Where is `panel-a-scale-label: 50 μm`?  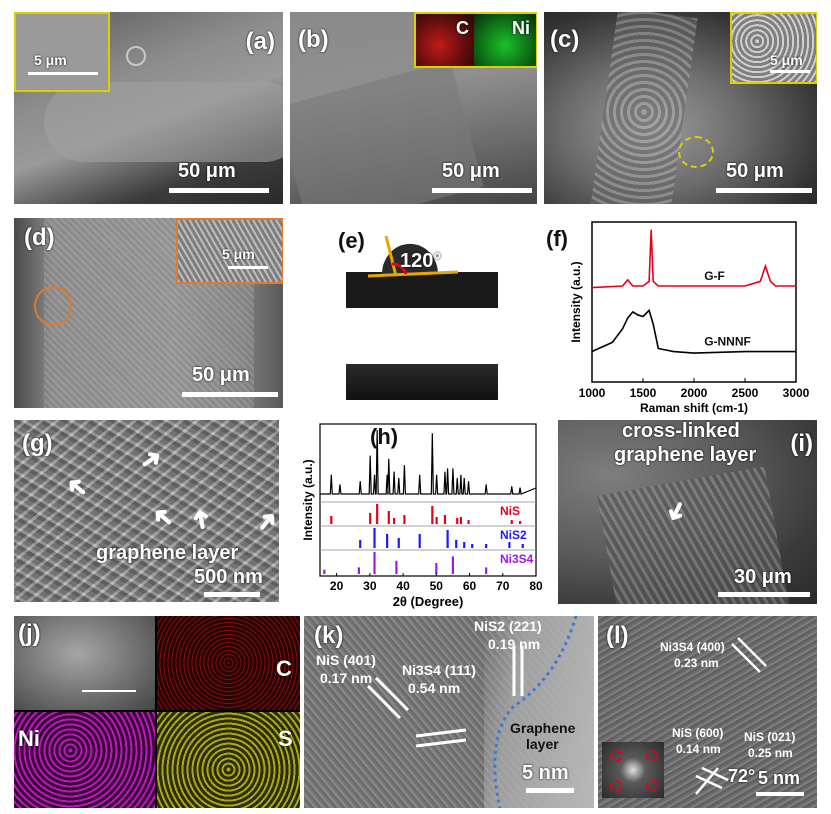 panel-a-scale-label: 50 μm is located at coordinates (207, 171).